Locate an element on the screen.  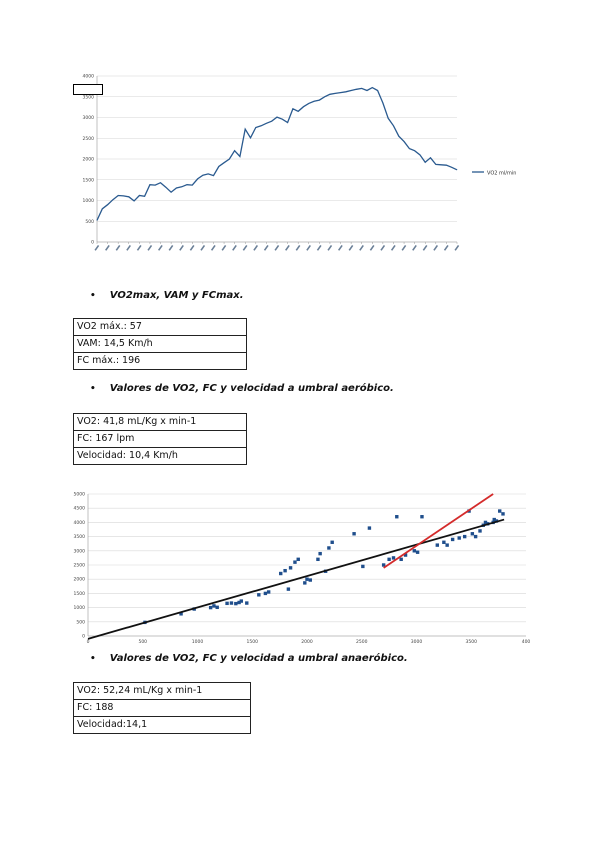
table-cell: VO2 máx.: 57 is located at coordinates (160, 327).